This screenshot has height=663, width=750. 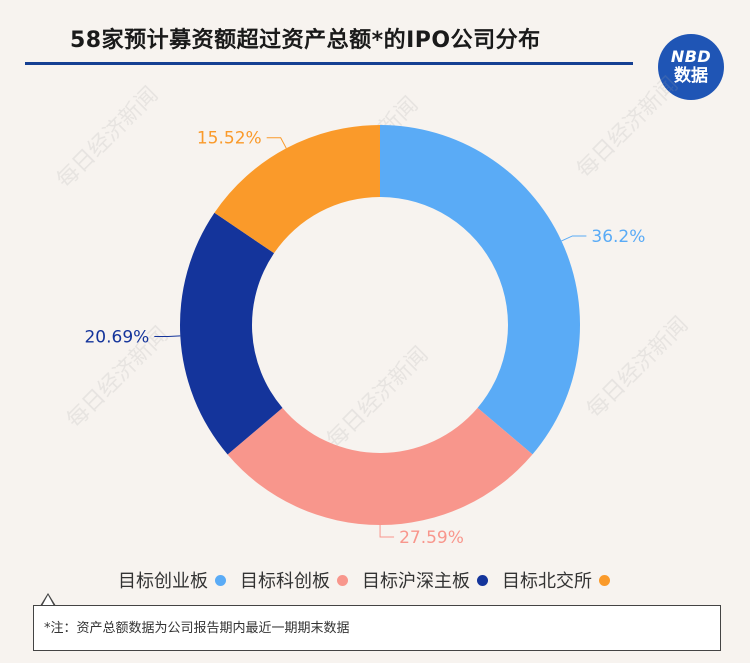 I want to click on legend-item: 目标科创板, so click(x=294, y=580).